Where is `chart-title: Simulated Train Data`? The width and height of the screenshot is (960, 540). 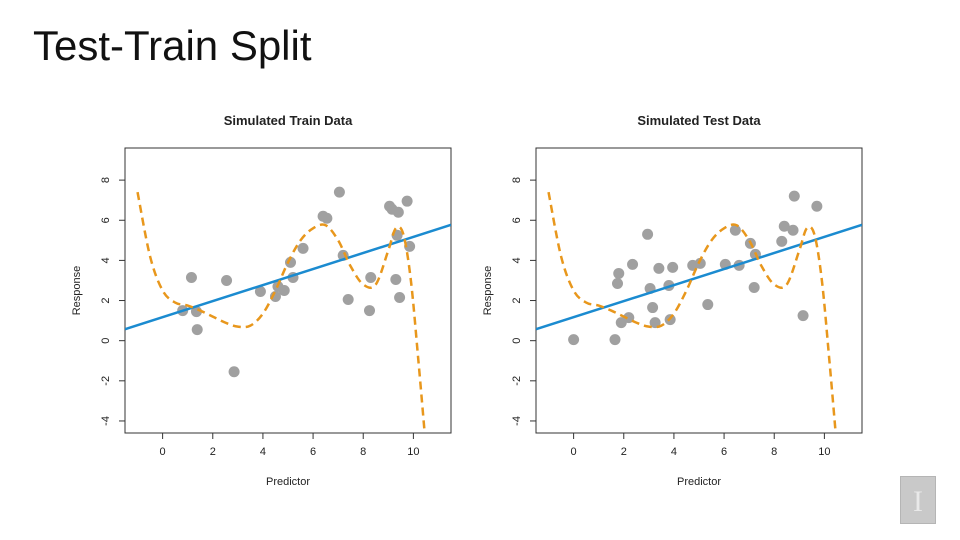
chart-title: Simulated Train Data is located at coordinates (288, 120).